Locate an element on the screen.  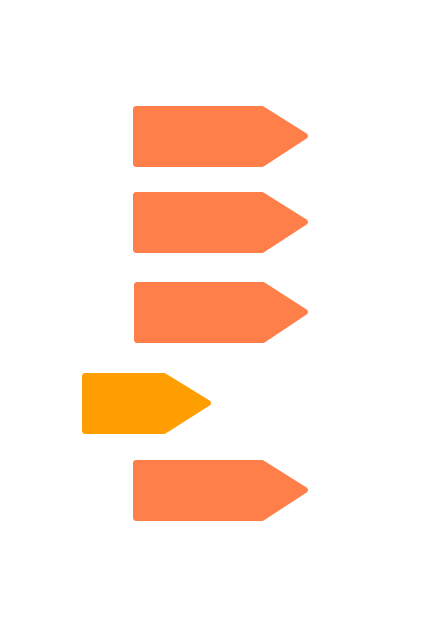
arrow-tile-selected is located at coordinates (146, 403).